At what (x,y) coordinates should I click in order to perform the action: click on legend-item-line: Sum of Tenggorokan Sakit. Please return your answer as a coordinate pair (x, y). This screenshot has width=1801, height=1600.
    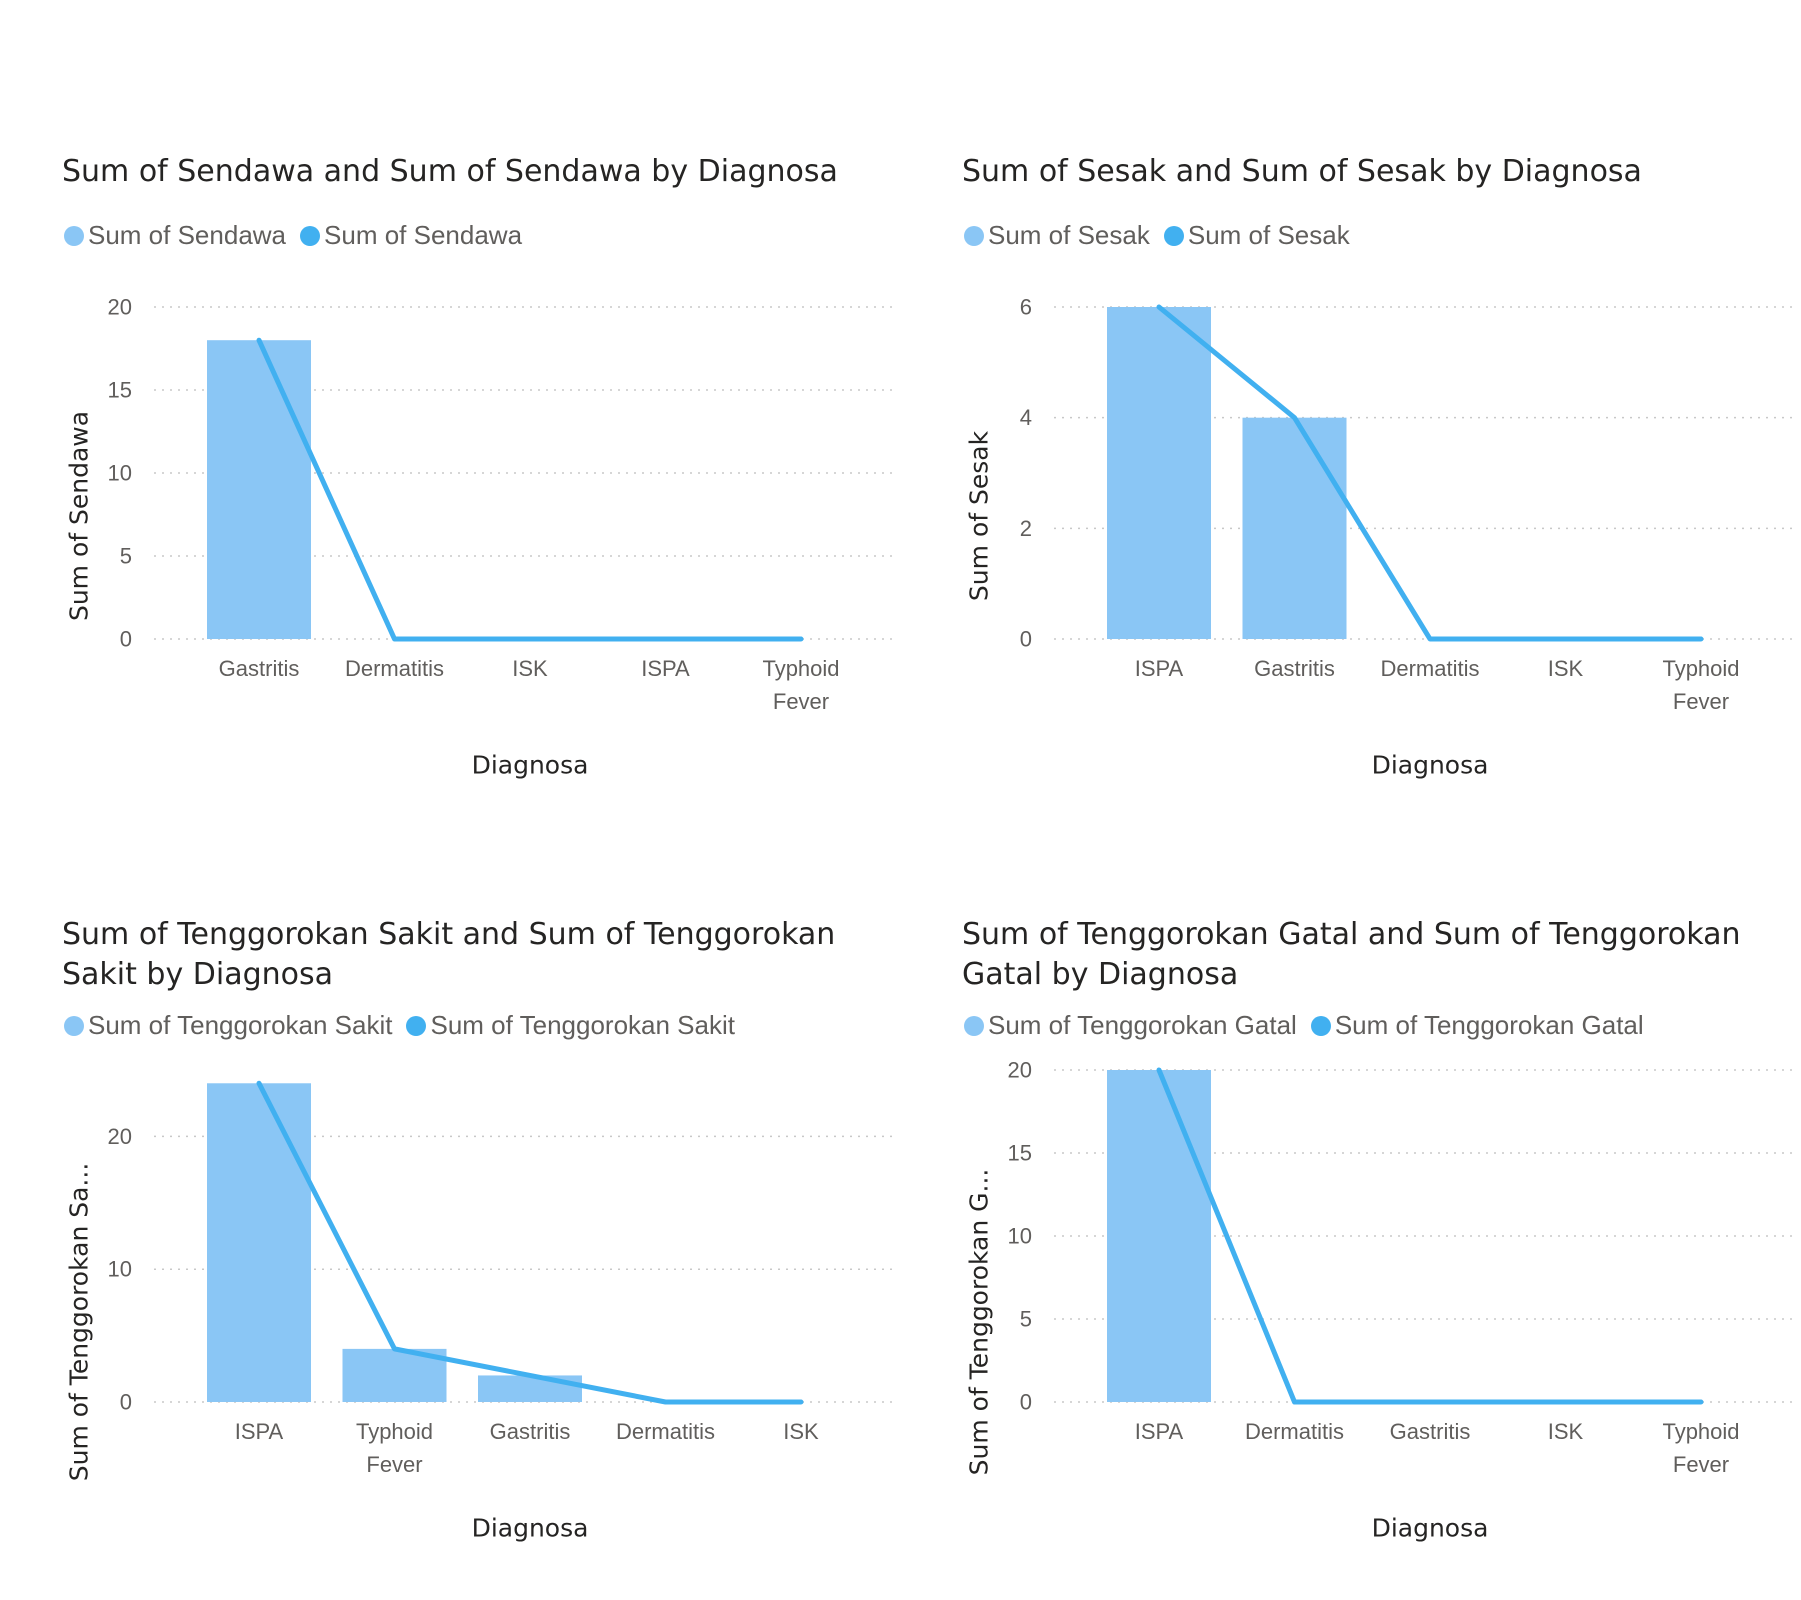
    Looking at the image, I should click on (570, 1025).